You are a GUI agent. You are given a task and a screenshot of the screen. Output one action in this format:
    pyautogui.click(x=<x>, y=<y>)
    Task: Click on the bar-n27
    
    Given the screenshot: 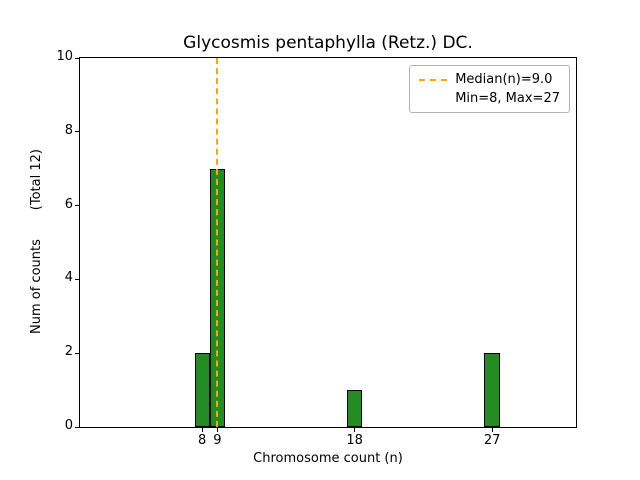 What is the action you would take?
    pyautogui.click(x=492, y=390)
    